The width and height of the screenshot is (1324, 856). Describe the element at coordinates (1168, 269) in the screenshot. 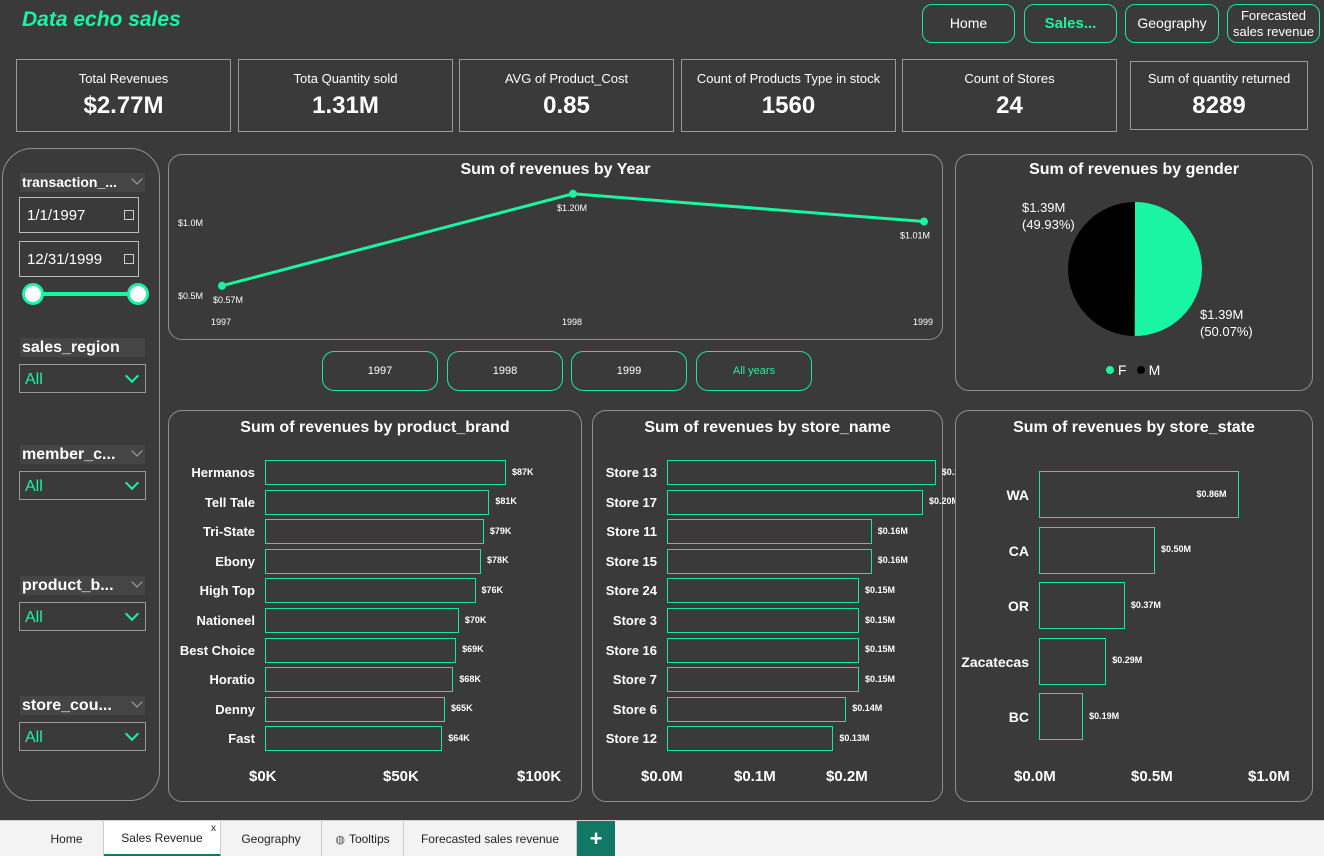

I see `pie-slice-f` at that location.